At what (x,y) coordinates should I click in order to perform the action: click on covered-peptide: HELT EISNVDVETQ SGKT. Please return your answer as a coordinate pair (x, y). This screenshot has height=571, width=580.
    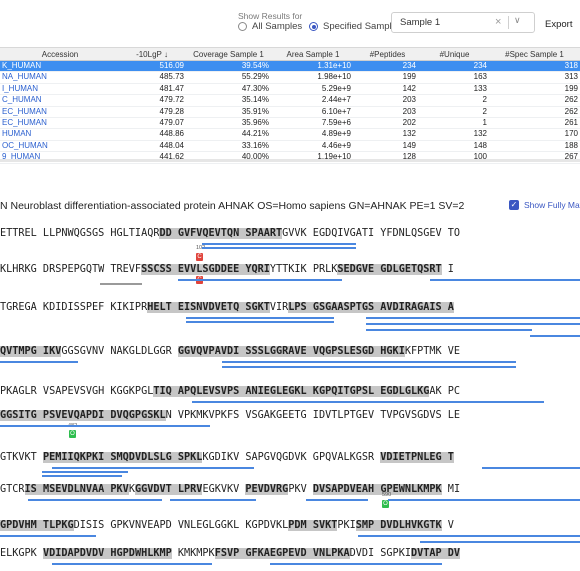
    Looking at the image, I should click on (208, 307).